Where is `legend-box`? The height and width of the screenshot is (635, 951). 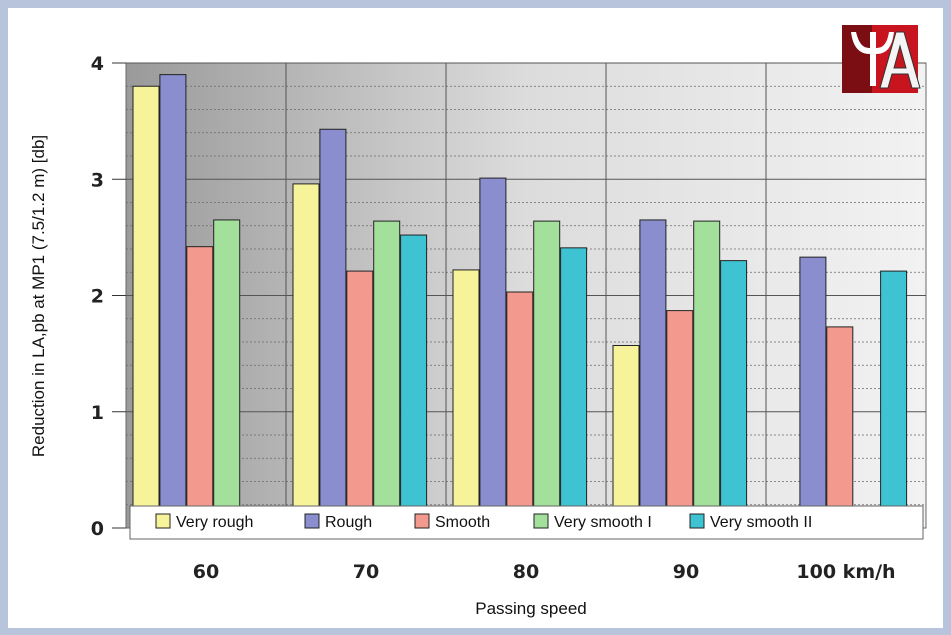
legend-box is located at coordinates (526, 522).